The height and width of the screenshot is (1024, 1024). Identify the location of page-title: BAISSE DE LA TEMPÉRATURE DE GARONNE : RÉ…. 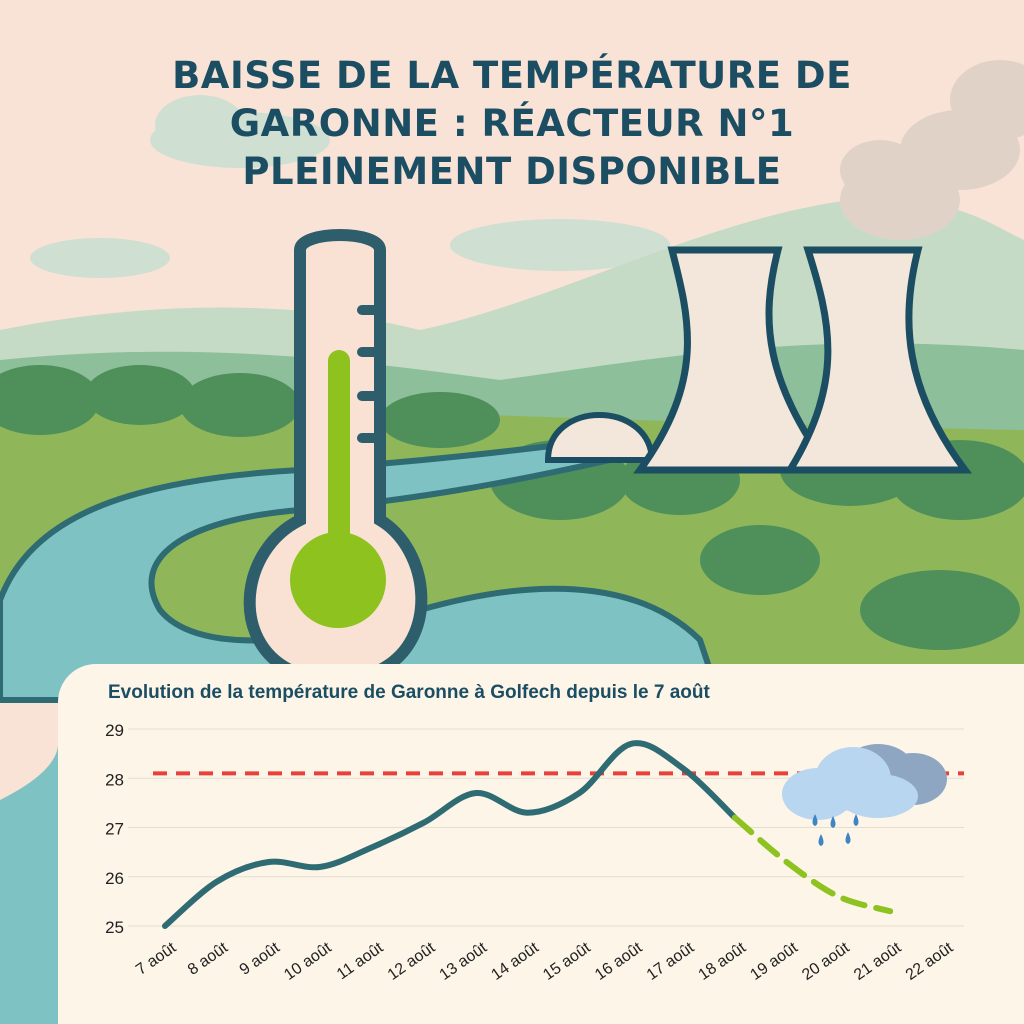
(512, 124).